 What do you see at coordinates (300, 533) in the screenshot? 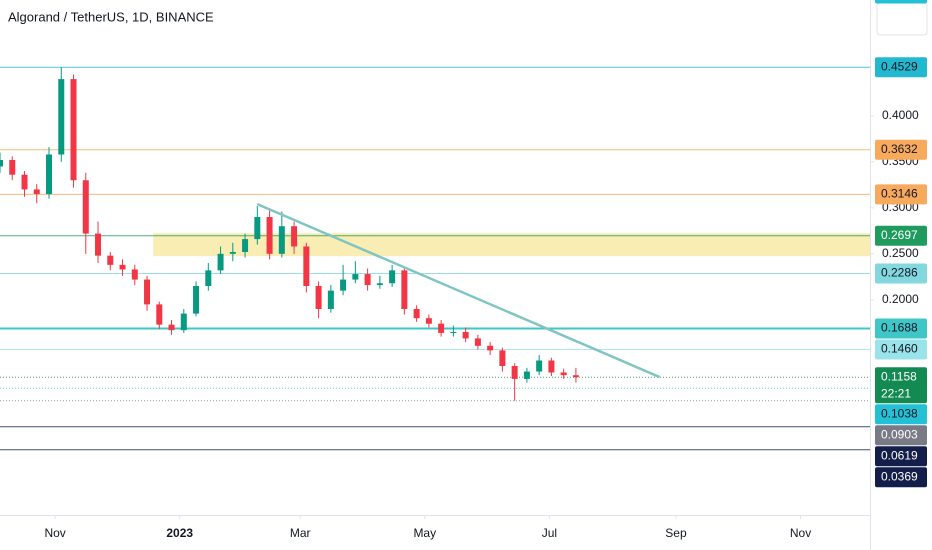
I see `x-tick-label: Mar` at bounding box center [300, 533].